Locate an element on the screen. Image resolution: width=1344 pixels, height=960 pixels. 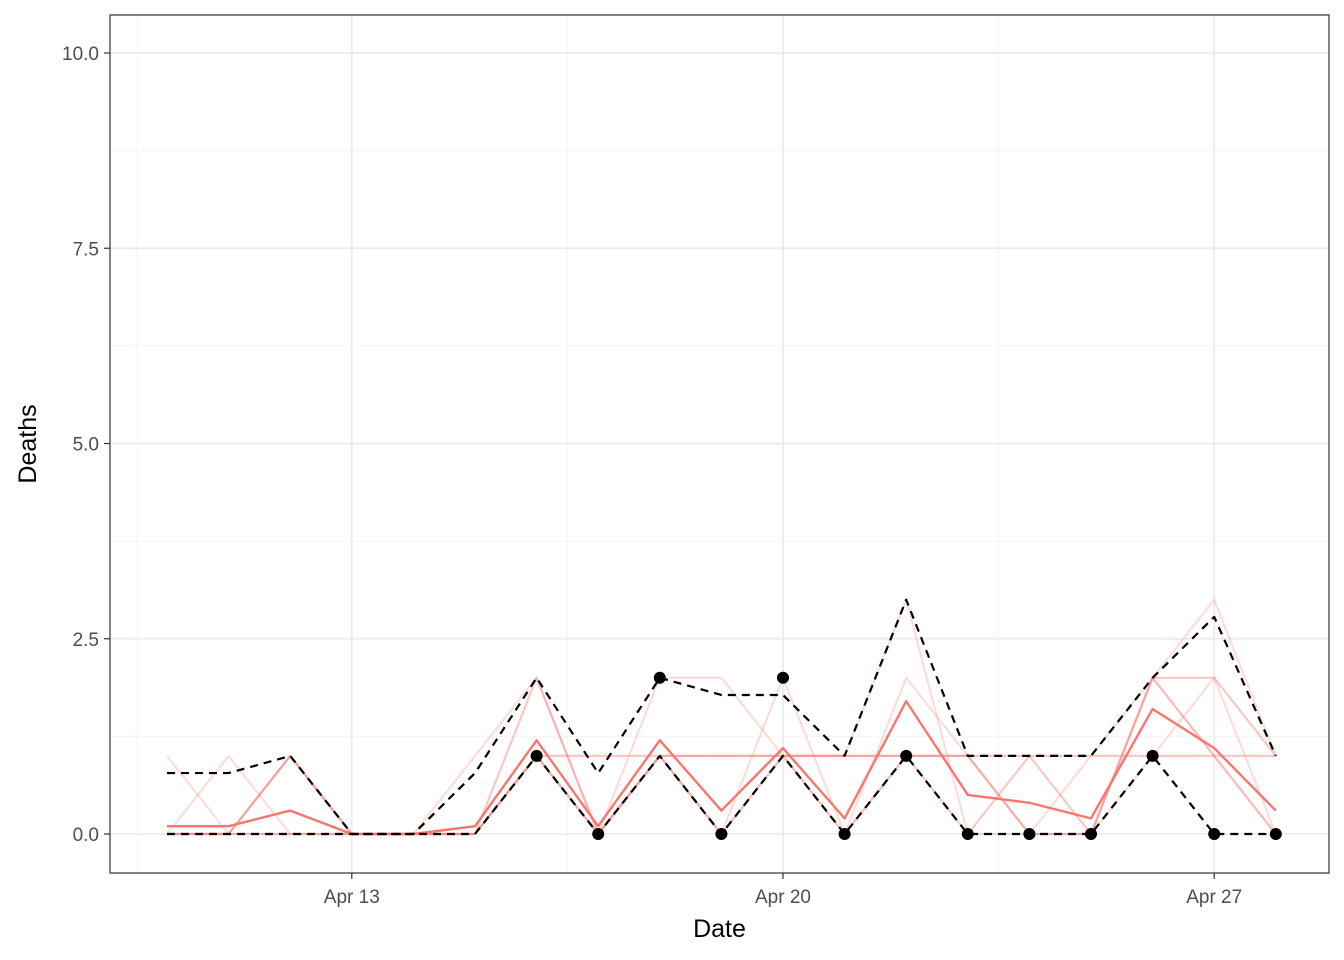
y-tick-label: 5.0 is located at coordinates (86, 445).